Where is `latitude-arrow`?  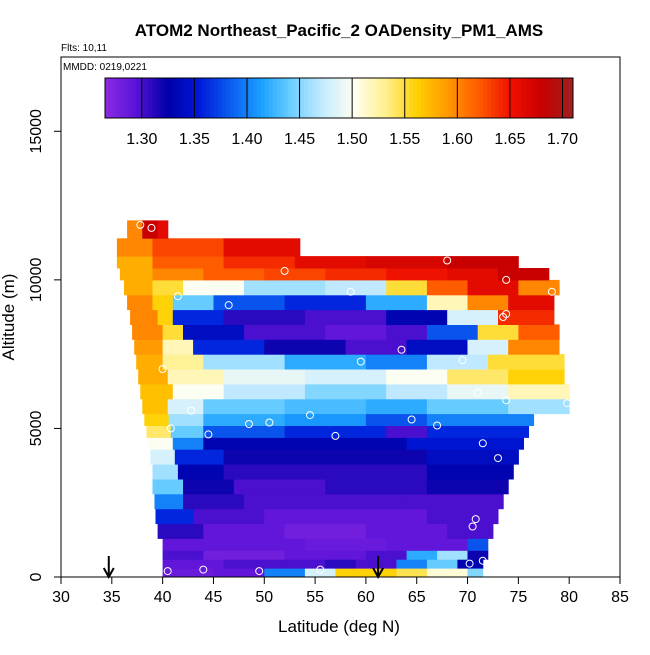
latitude-arrow is located at coordinates (108, 568).